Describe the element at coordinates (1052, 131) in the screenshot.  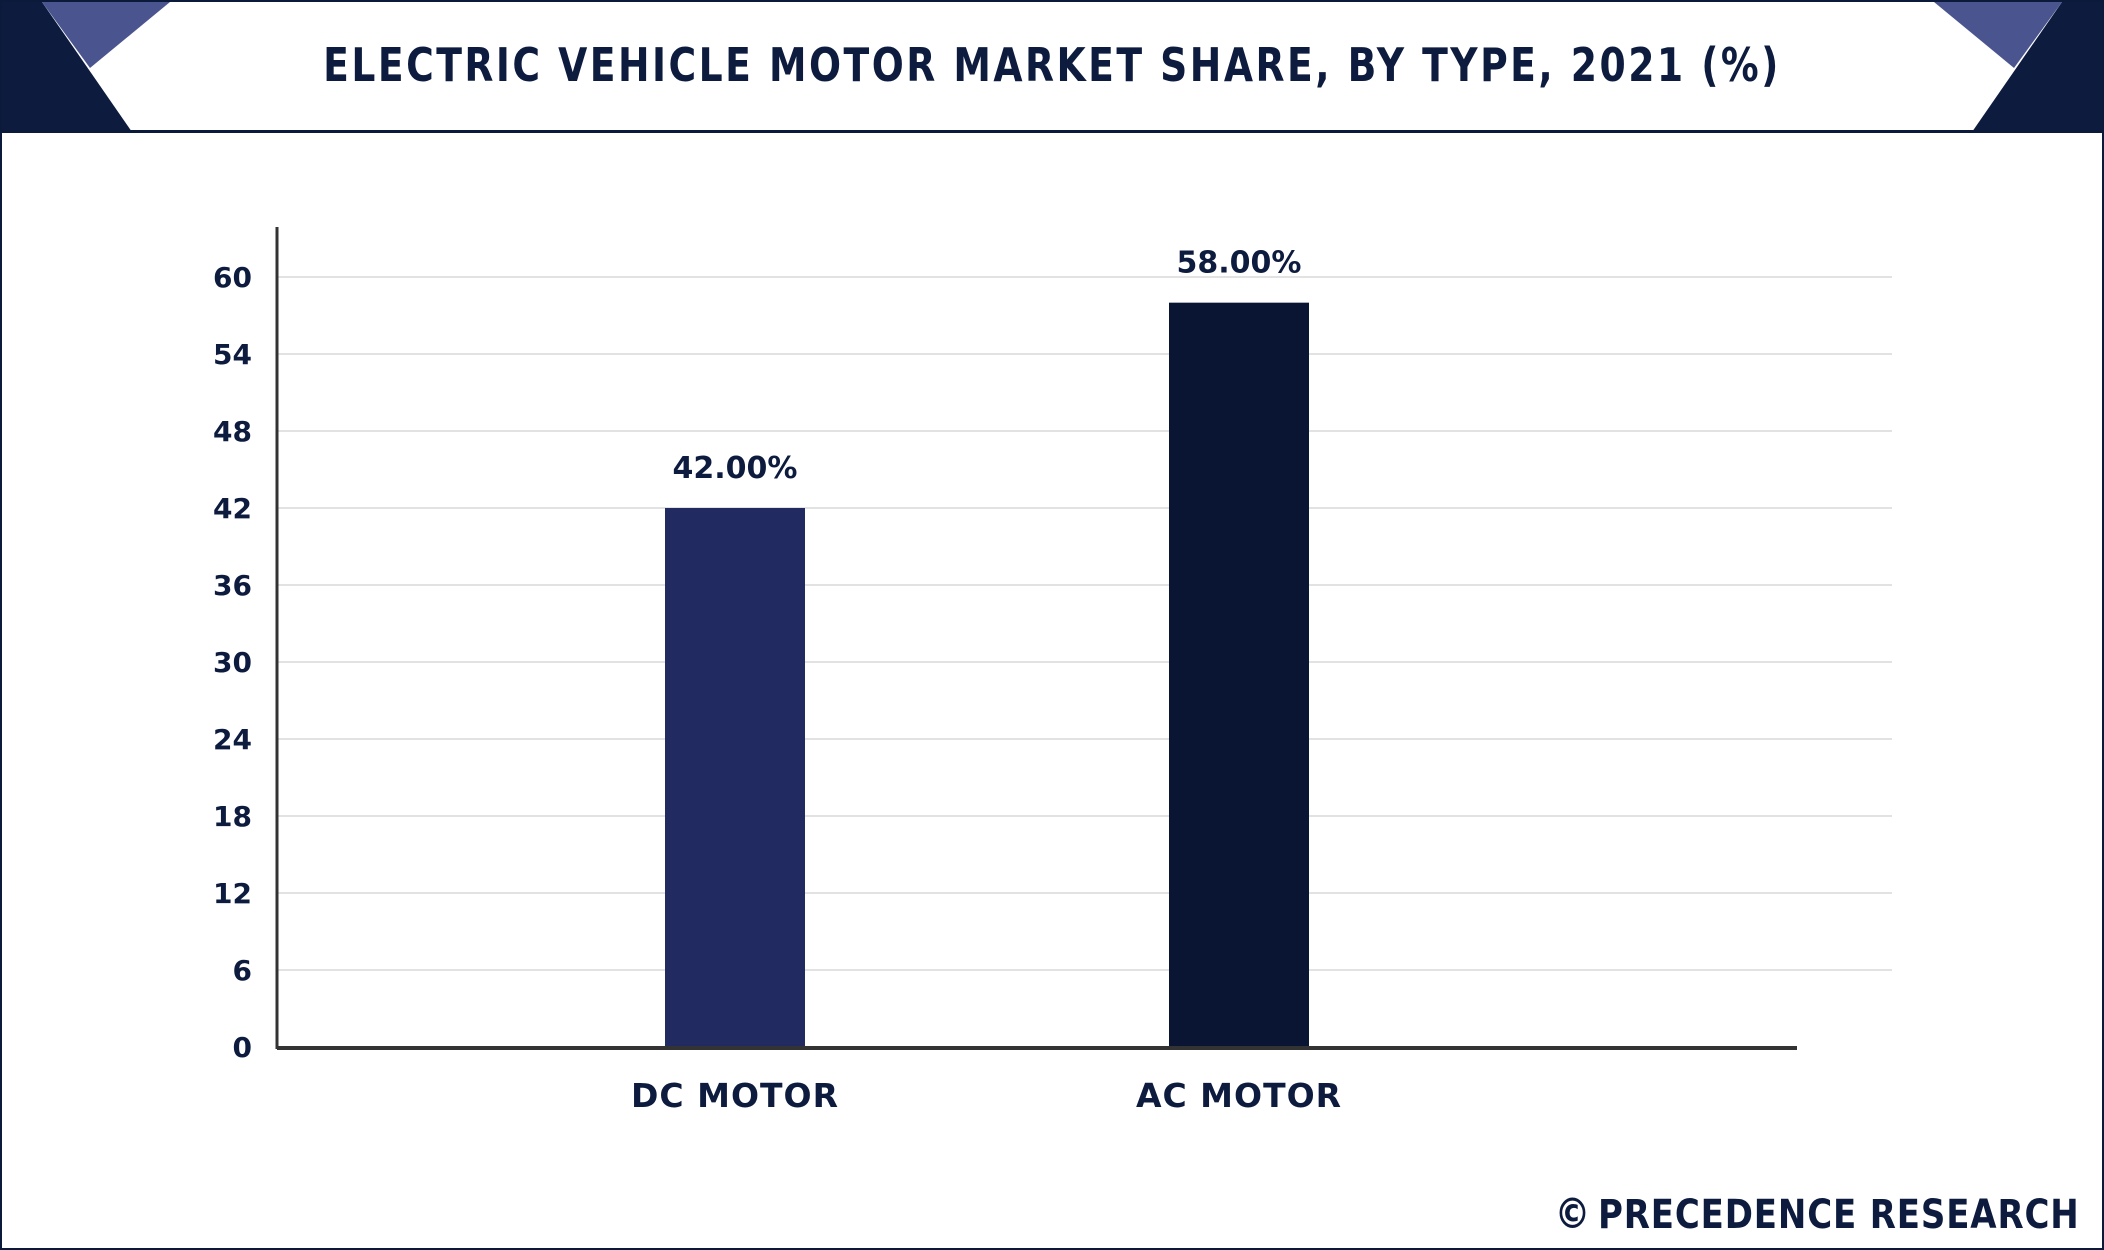
I see `header-divider` at that location.